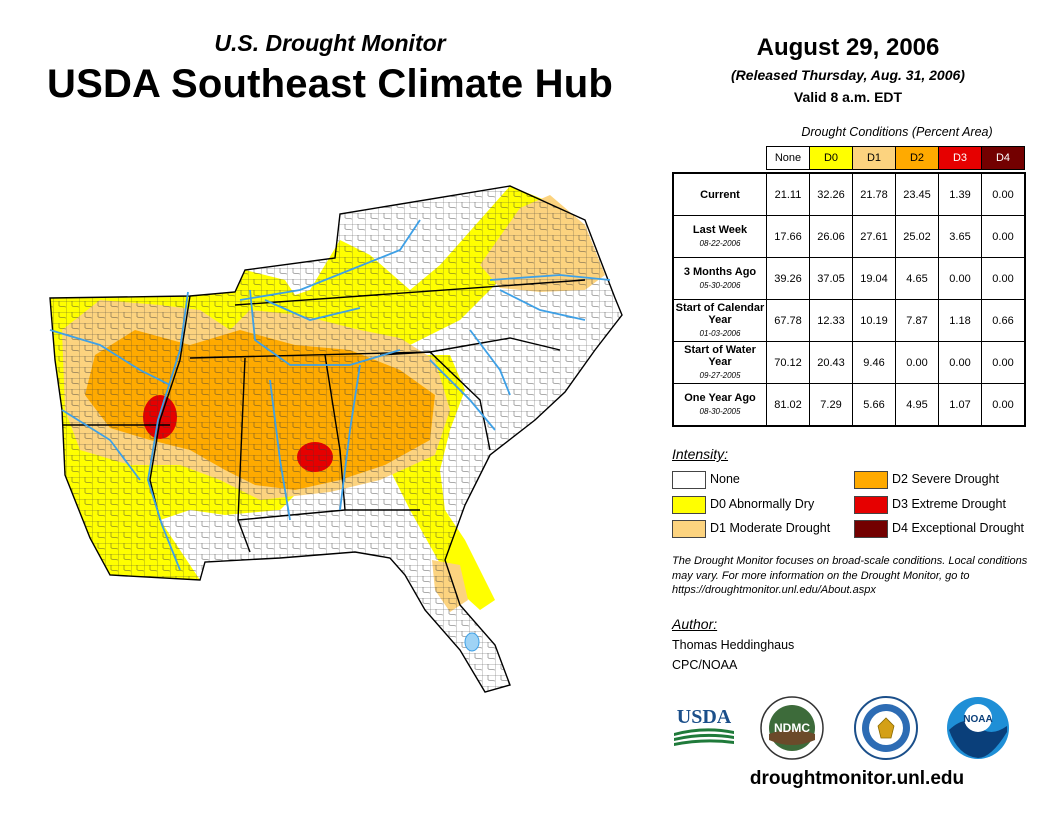  What do you see at coordinates (857, 778) in the screenshot?
I see `website-link: droughtmonitor.unl.edu` at bounding box center [857, 778].